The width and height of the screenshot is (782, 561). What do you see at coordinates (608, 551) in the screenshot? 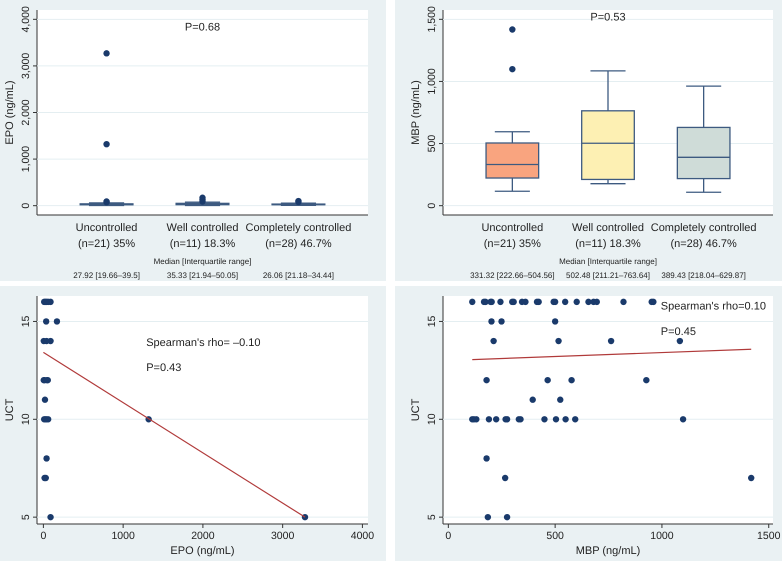
I see `x-axis-title: MBP (ng/mL)` at bounding box center [608, 551].